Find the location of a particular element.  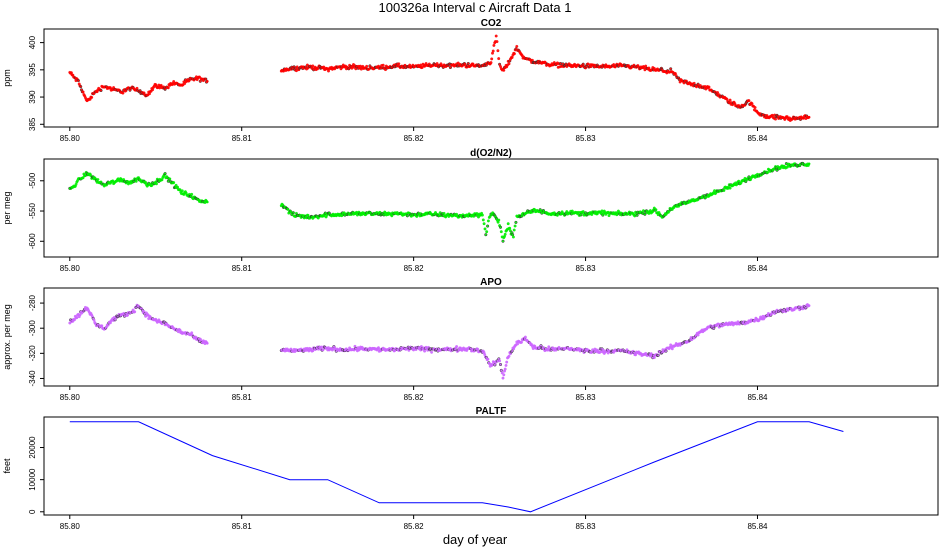

y-tick-label: 385 is located at coordinates (32, 124).